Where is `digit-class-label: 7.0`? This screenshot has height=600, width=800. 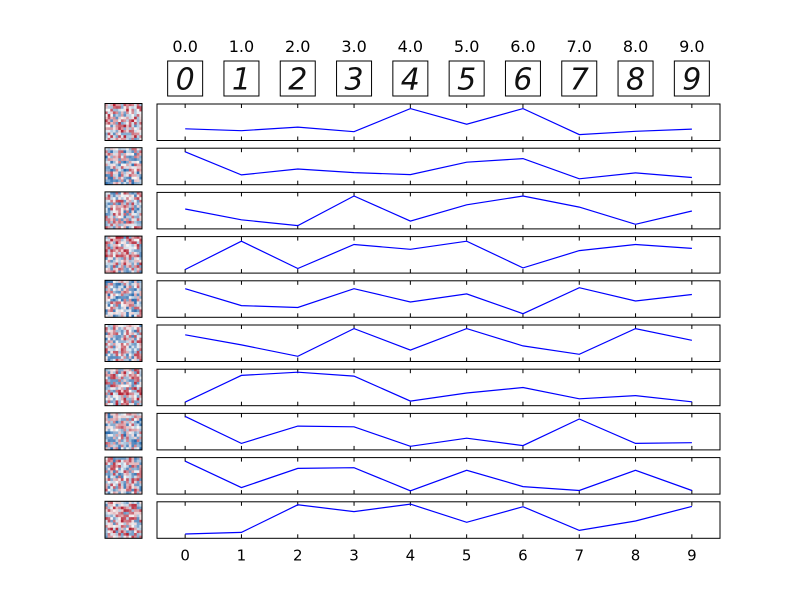 digit-class-label: 7.0 is located at coordinates (579, 46).